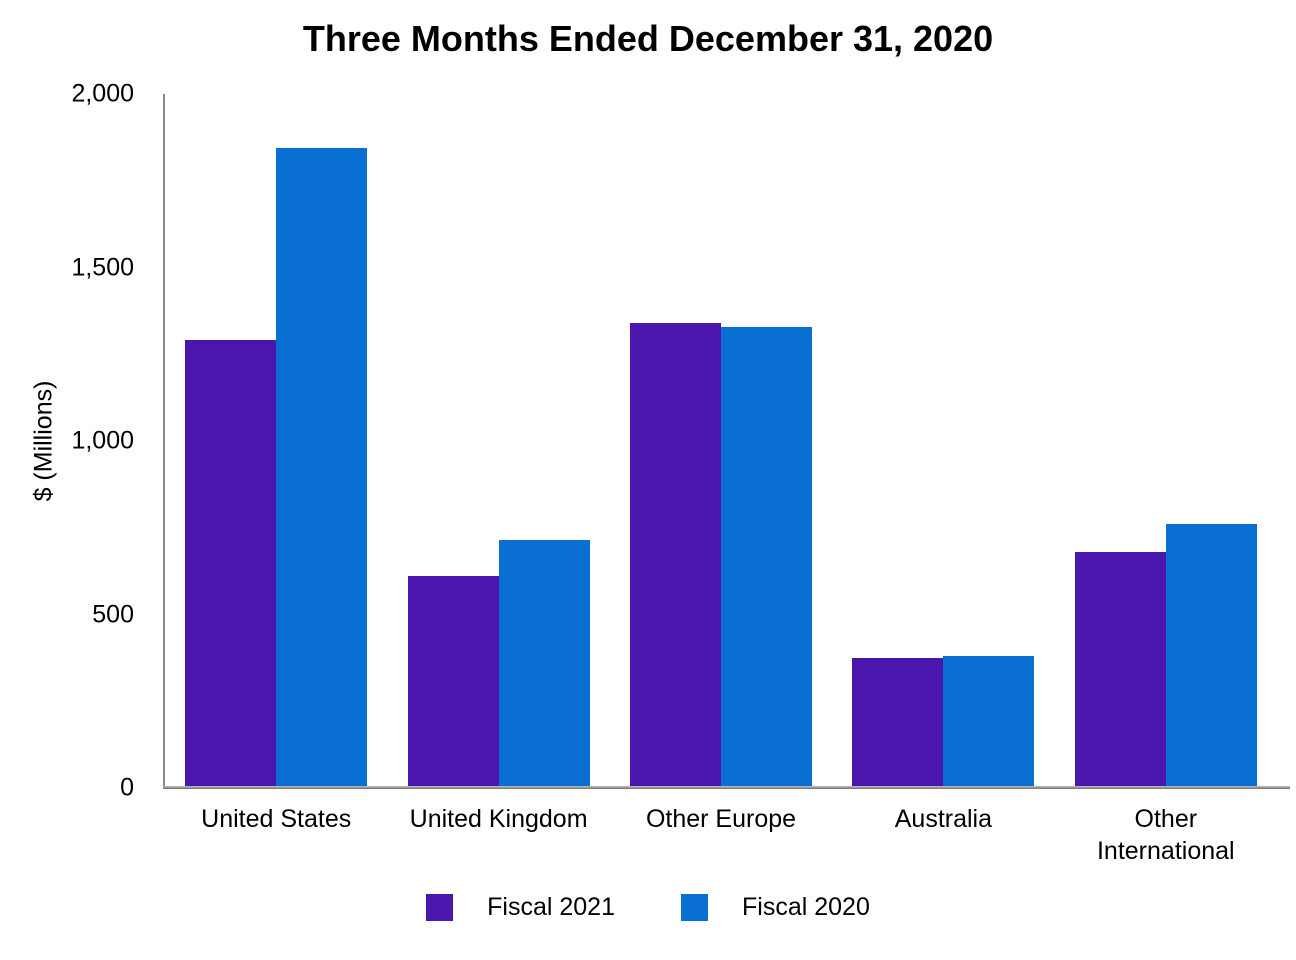  What do you see at coordinates (1120, 670) in the screenshot?
I see `bar-fiscal-2021-other-international` at bounding box center [1120, 670].